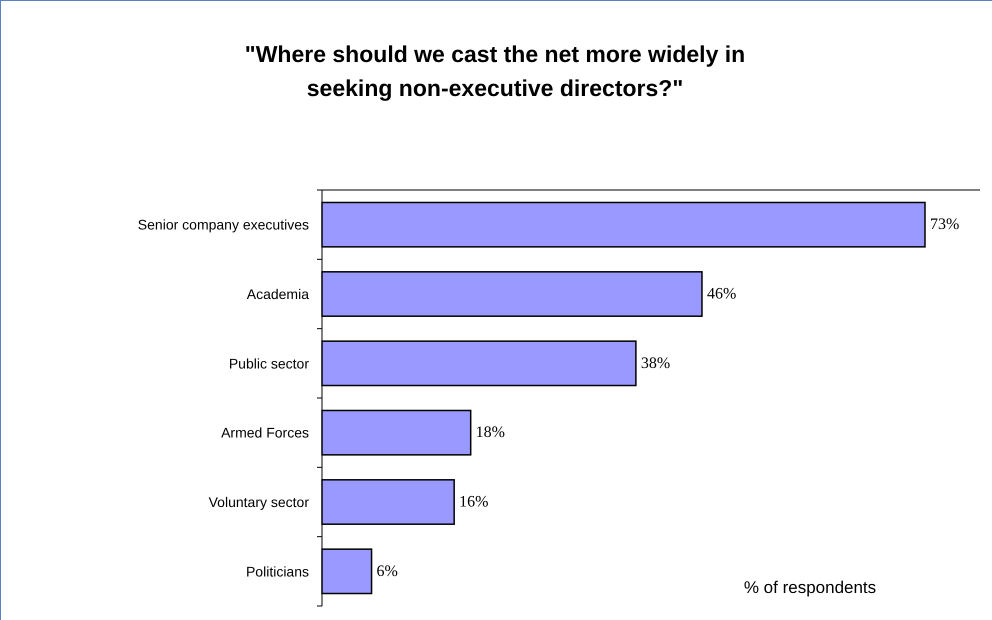  I want to click on y-tick-label: Public sector, so click(269, 363).